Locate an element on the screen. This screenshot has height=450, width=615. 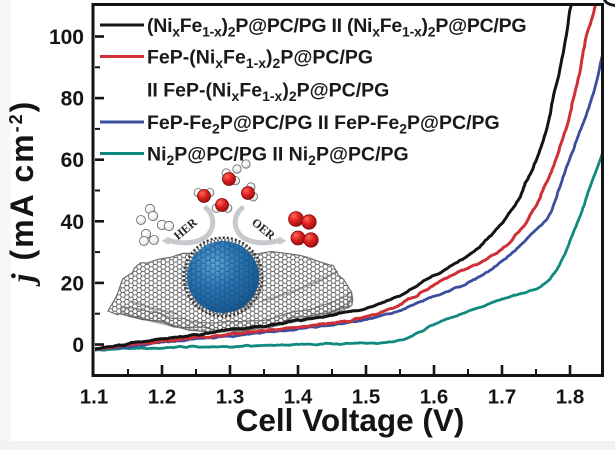
svg-text: 1.8 is located at coordinates (570, 397).